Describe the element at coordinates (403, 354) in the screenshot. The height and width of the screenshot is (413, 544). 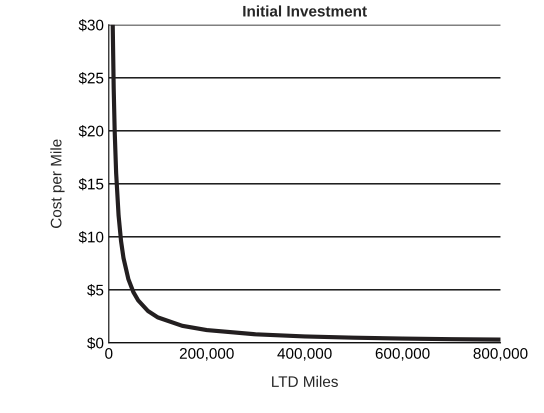
I see `x-tick-label: 600,000` at that location.